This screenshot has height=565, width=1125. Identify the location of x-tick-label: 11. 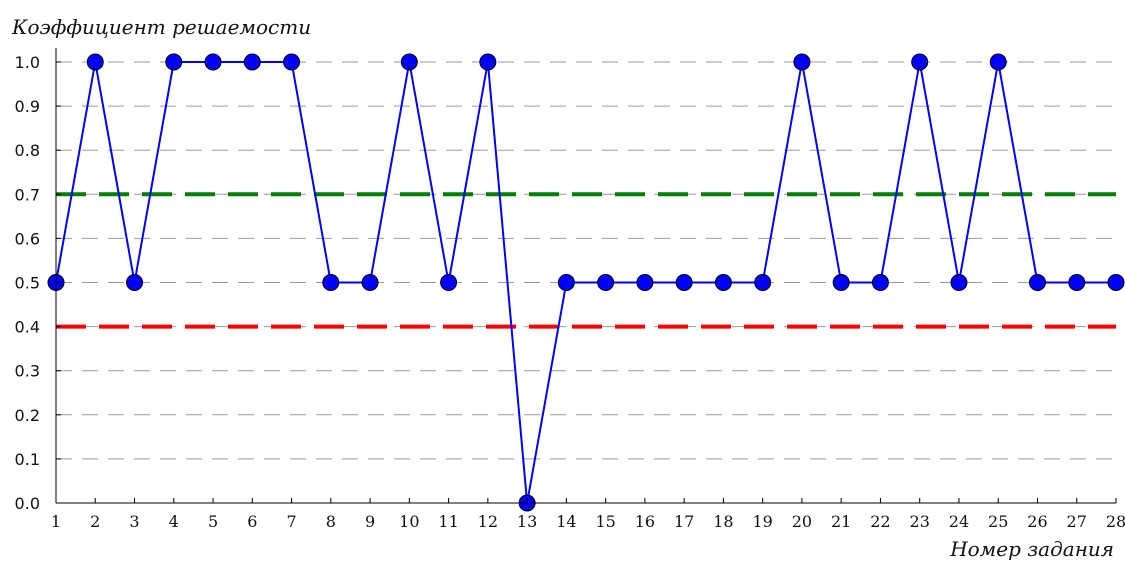
(448, 521).